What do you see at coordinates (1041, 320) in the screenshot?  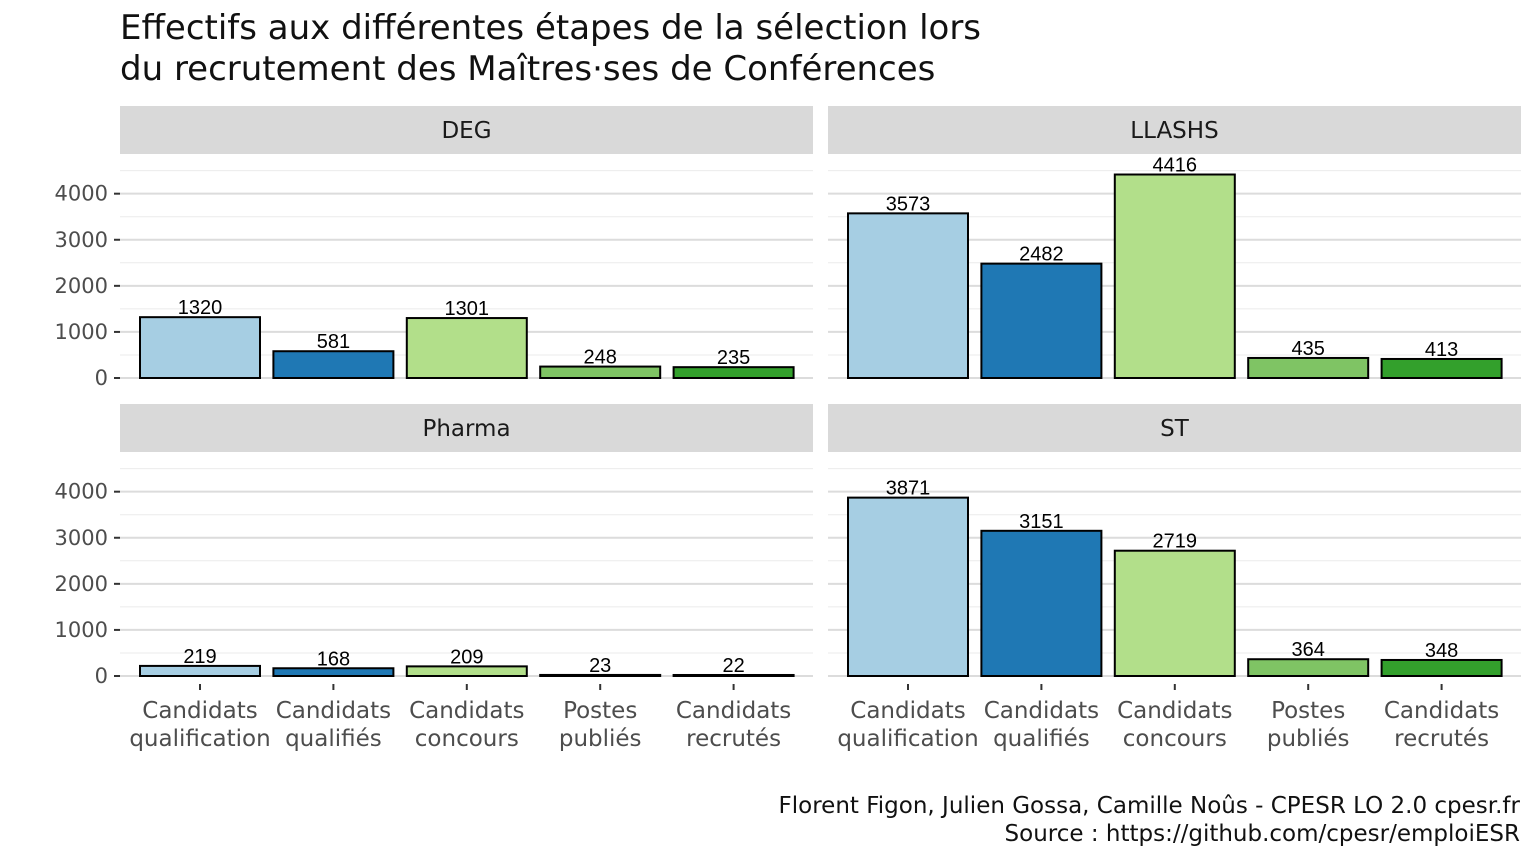 I see `bar-llashs-candidats-qualifi-s` at bounding box center [1041, 320].